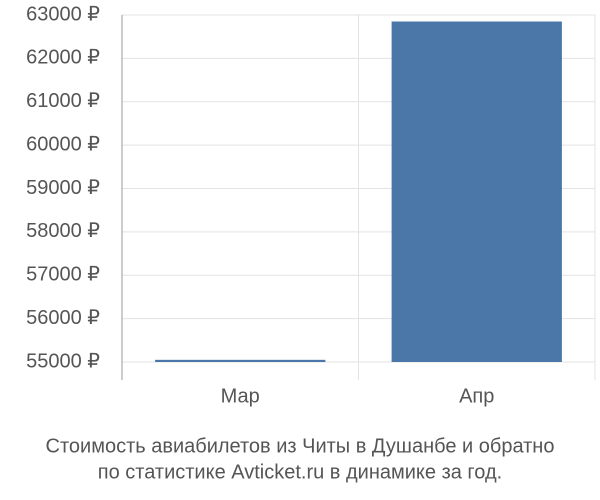  Describe the element at coordinates (63, 318) in the screenshot. I see `y-tick-label: 56000 ₽` at that location.